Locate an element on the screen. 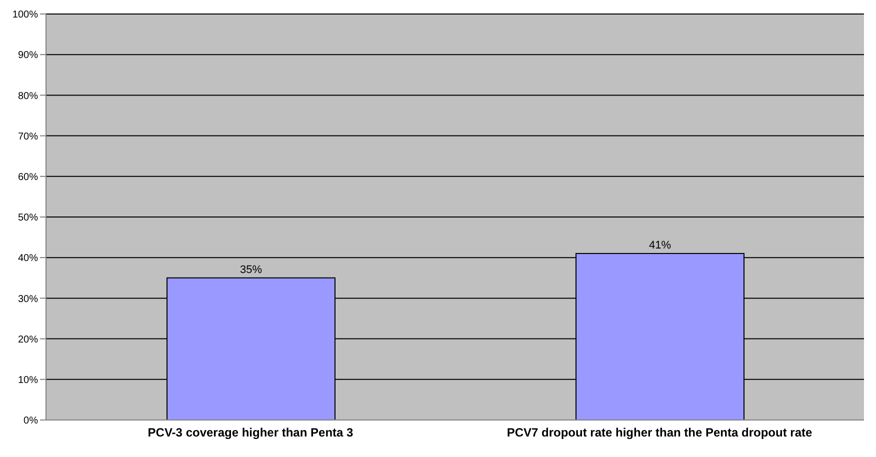 The height and width of the screenshot is (457, 876). x-tick-label: PCV7 dropout rate higher than the Penta dropout rate is located at coordinates (659, 433).